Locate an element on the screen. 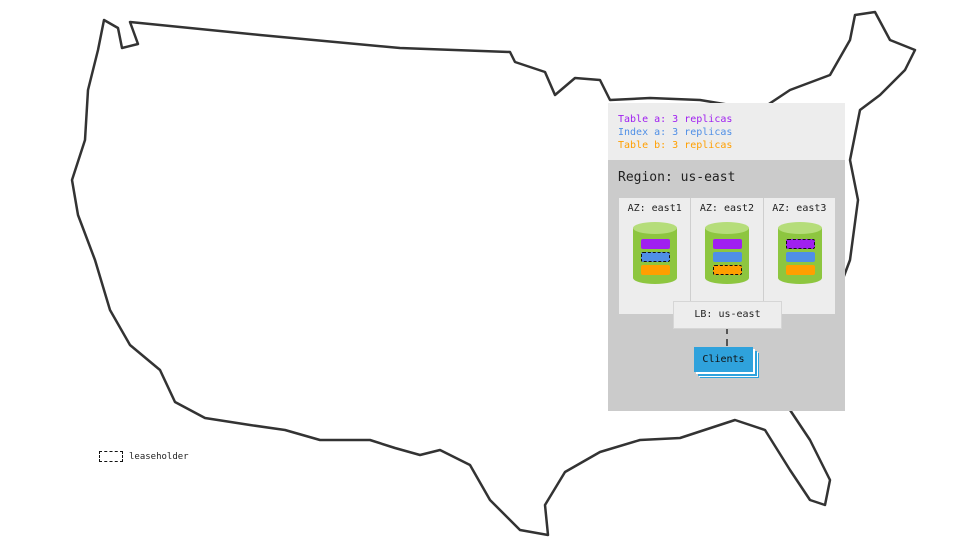  az-east2: AZ: east2 is located at coordinates (727, 256).